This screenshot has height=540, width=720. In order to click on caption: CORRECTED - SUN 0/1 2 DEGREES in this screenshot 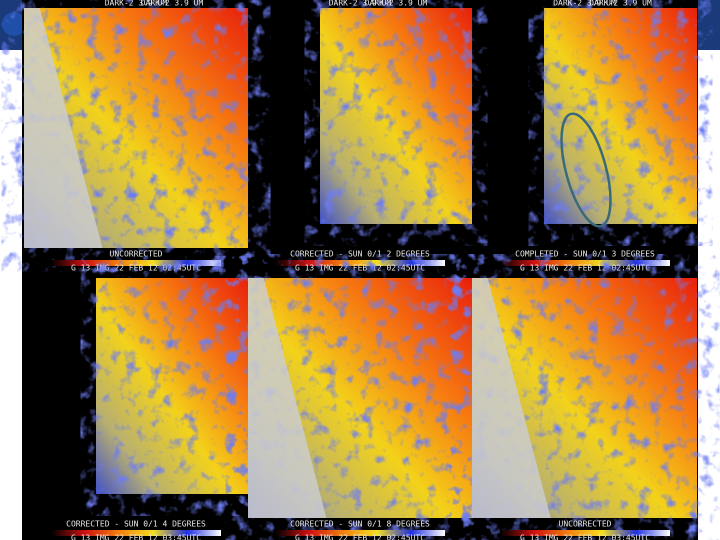, I will do `click(360, 254)`.